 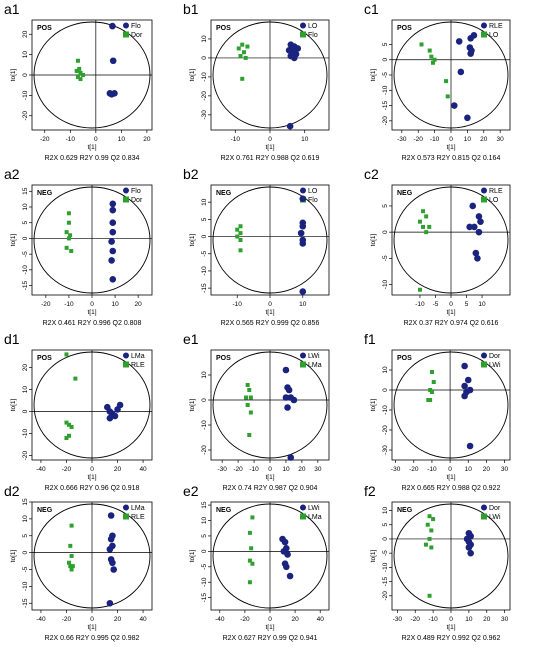 What do you see at coordinates (25, 34) in the screenshot?
I see `y-tick-label: 20` at bounding box center [25, 34].